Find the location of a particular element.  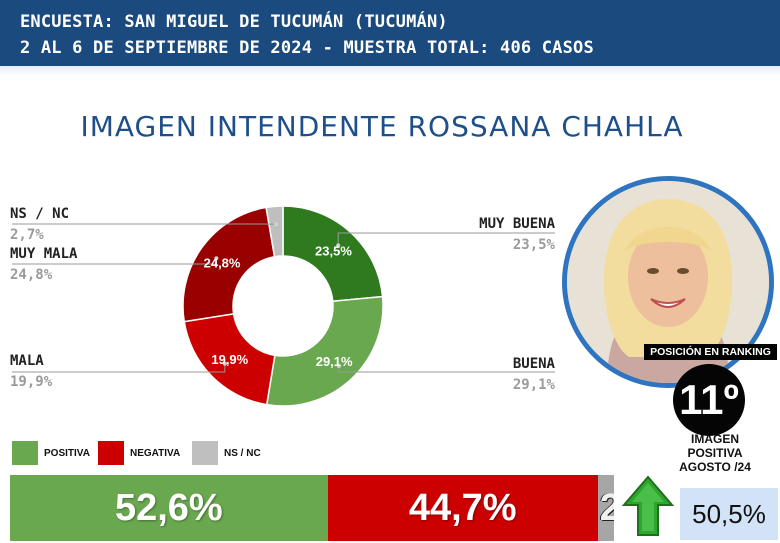

summary-bar: 52,6% 44,7% 2,7% is located at coordinates (312, 508).